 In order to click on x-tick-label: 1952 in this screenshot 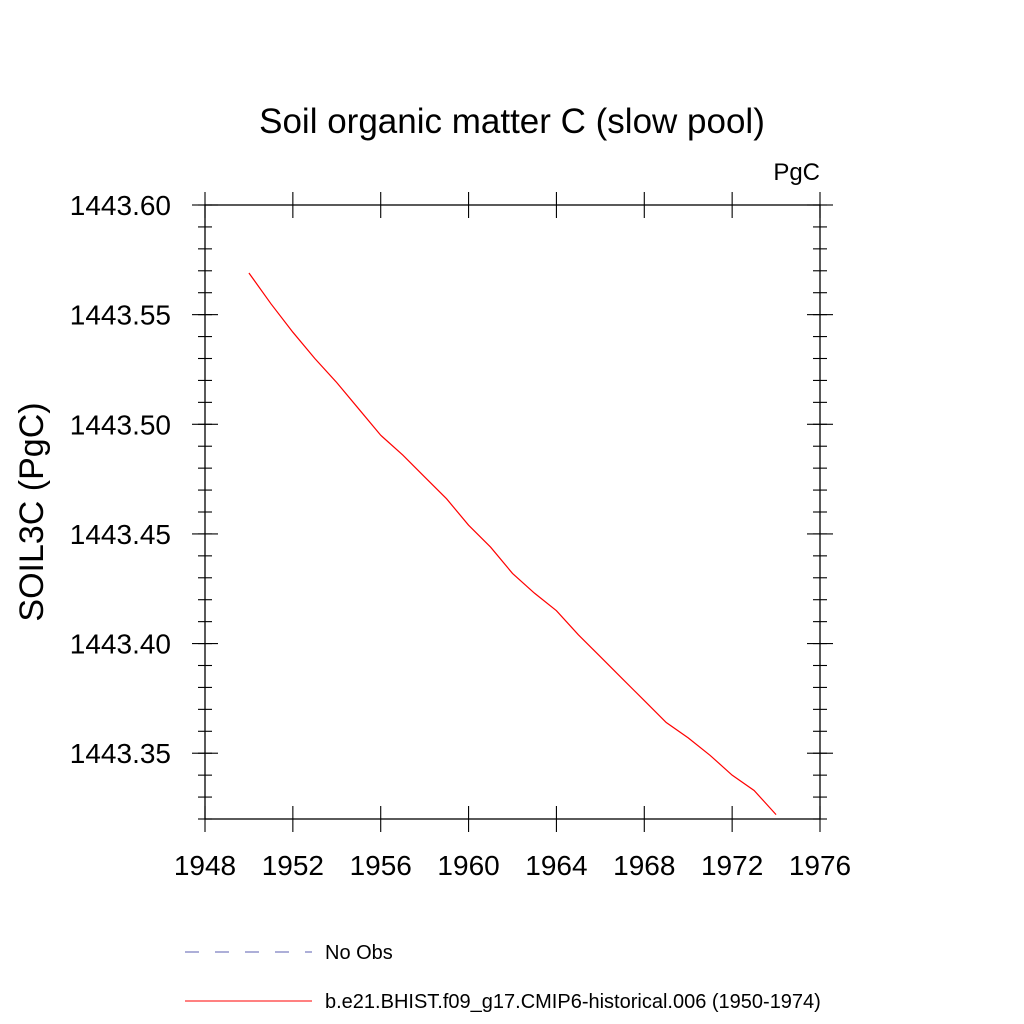, I will do `click(293, 865)`.